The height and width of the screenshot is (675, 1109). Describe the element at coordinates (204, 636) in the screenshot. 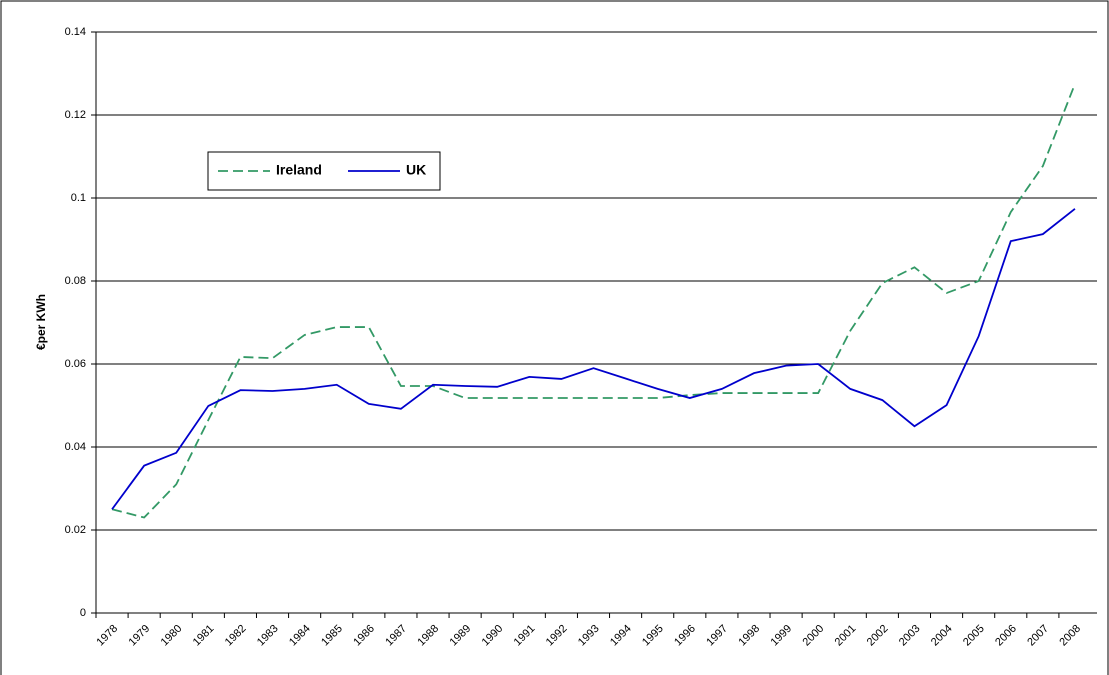

I see `x-tick-label: 1981` at that location.